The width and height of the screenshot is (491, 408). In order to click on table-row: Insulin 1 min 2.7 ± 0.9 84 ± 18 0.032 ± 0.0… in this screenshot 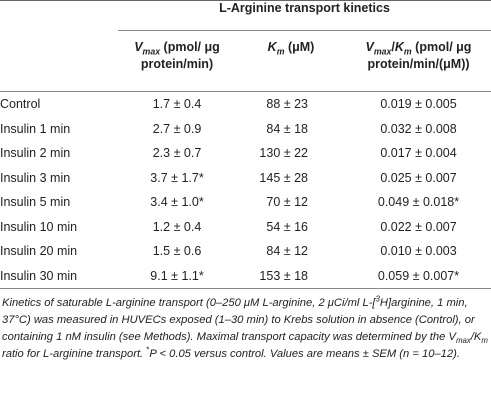, I will do `click(245, 129)`.